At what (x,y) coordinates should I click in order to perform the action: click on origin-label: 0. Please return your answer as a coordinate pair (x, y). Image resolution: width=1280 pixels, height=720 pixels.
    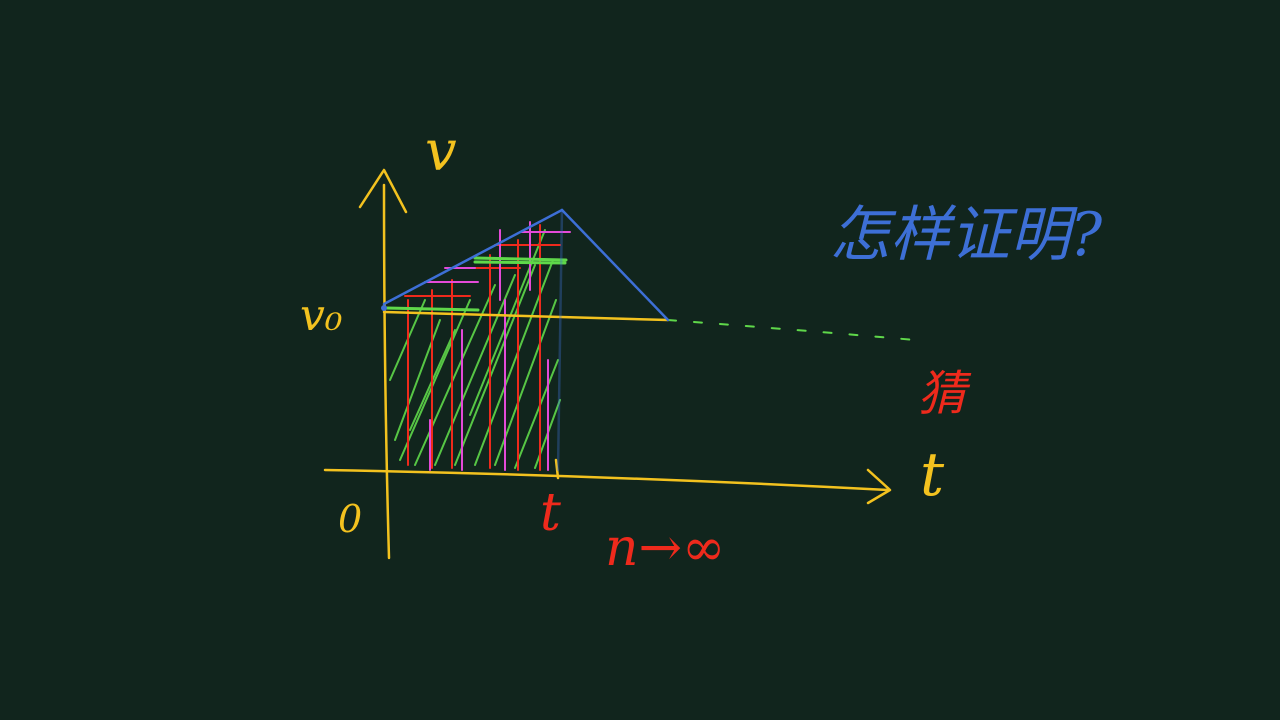
    Looking at the image, I should click on (350, 519).